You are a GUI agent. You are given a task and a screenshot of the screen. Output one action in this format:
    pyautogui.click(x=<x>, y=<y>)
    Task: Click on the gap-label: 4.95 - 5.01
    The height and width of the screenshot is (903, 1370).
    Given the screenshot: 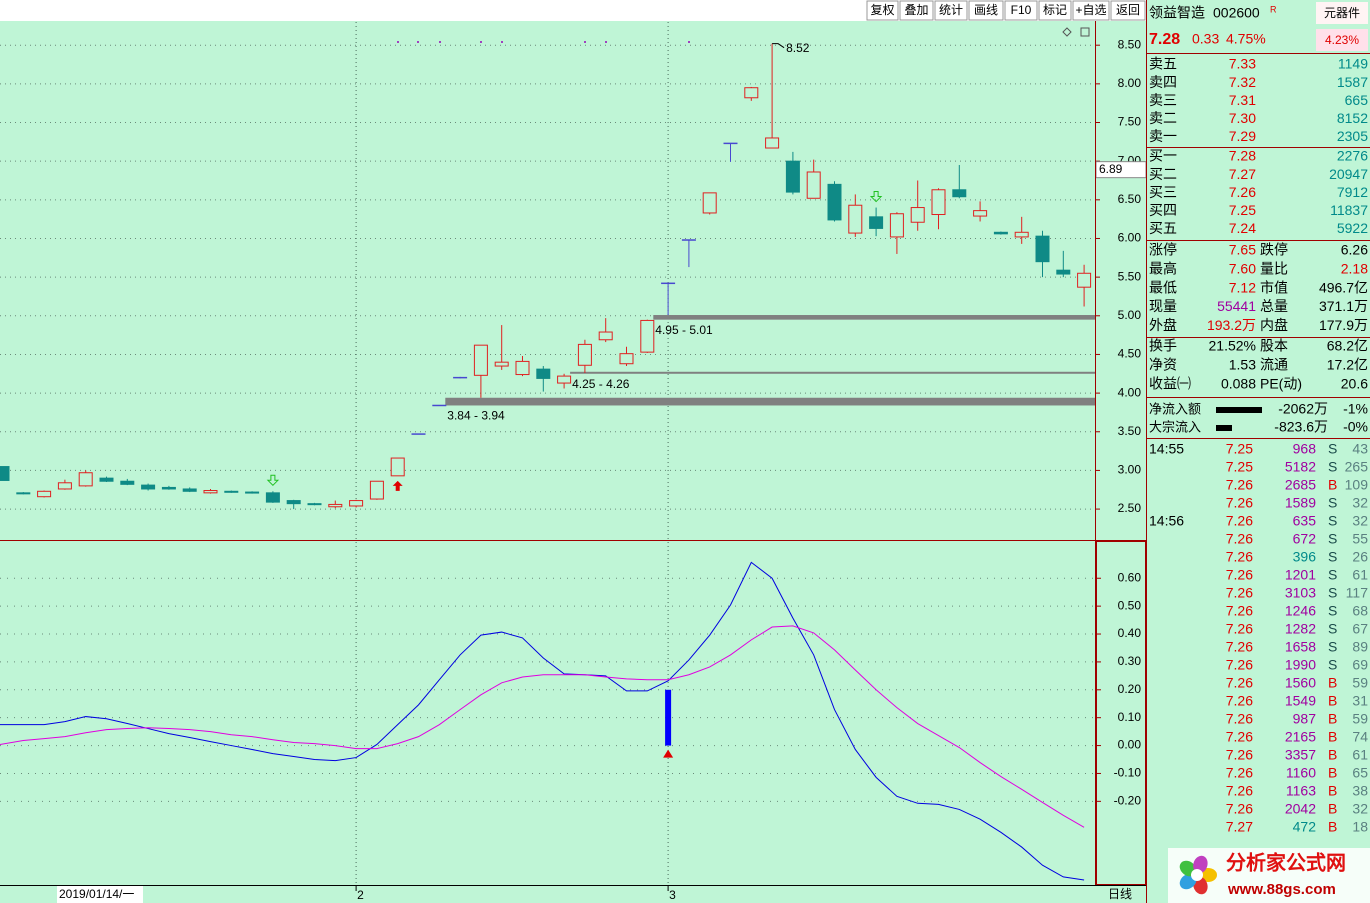 What is the action you would take?
    pyautogui.click(x=684, y=330)
    